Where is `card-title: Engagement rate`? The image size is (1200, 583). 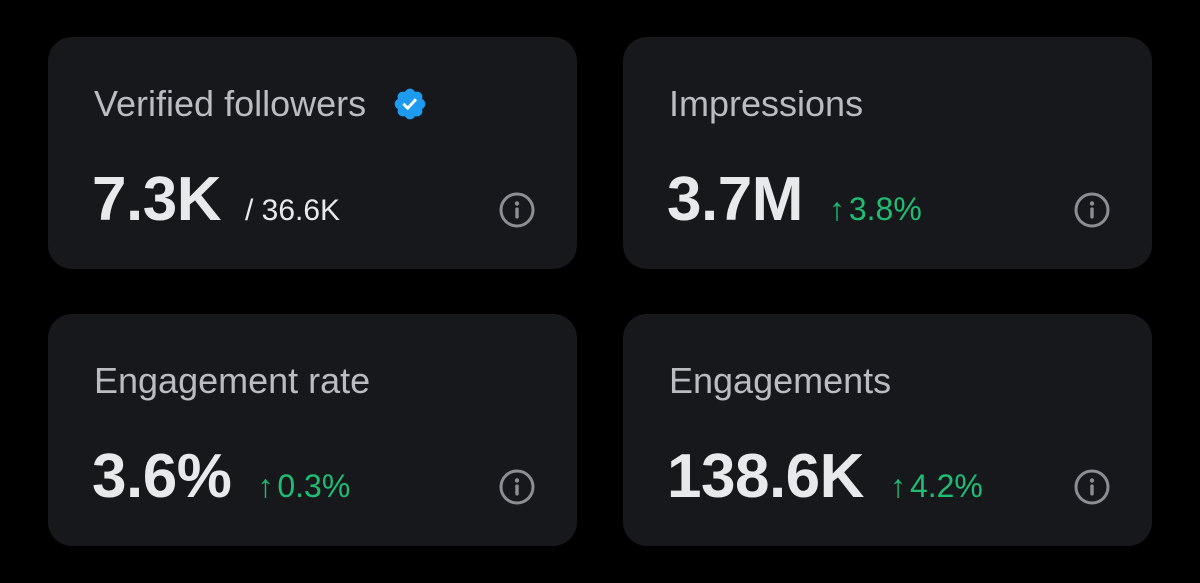
card-title: Engagement rate is located at coordinates (232, 381).